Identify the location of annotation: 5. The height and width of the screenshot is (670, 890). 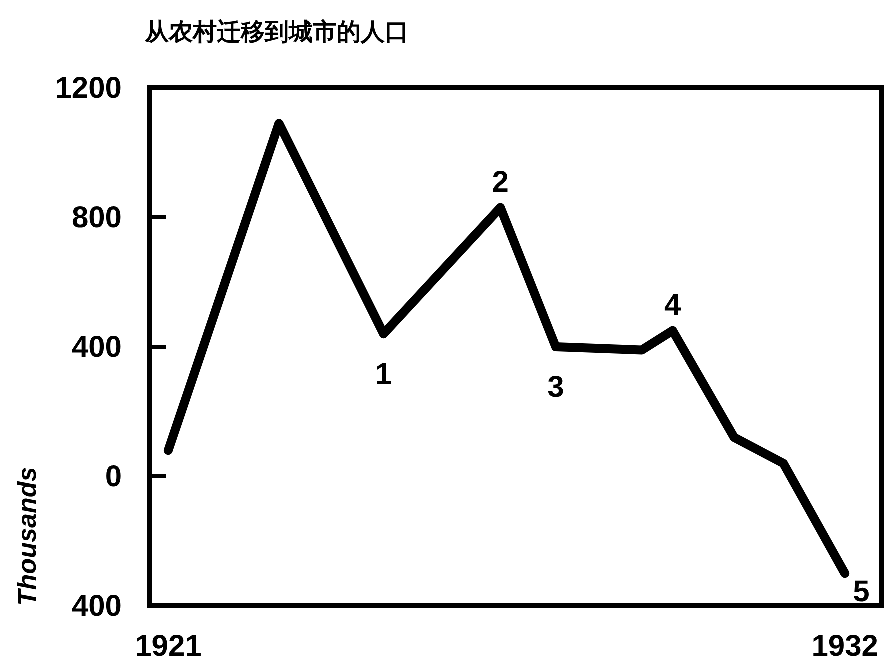
(861, 592).